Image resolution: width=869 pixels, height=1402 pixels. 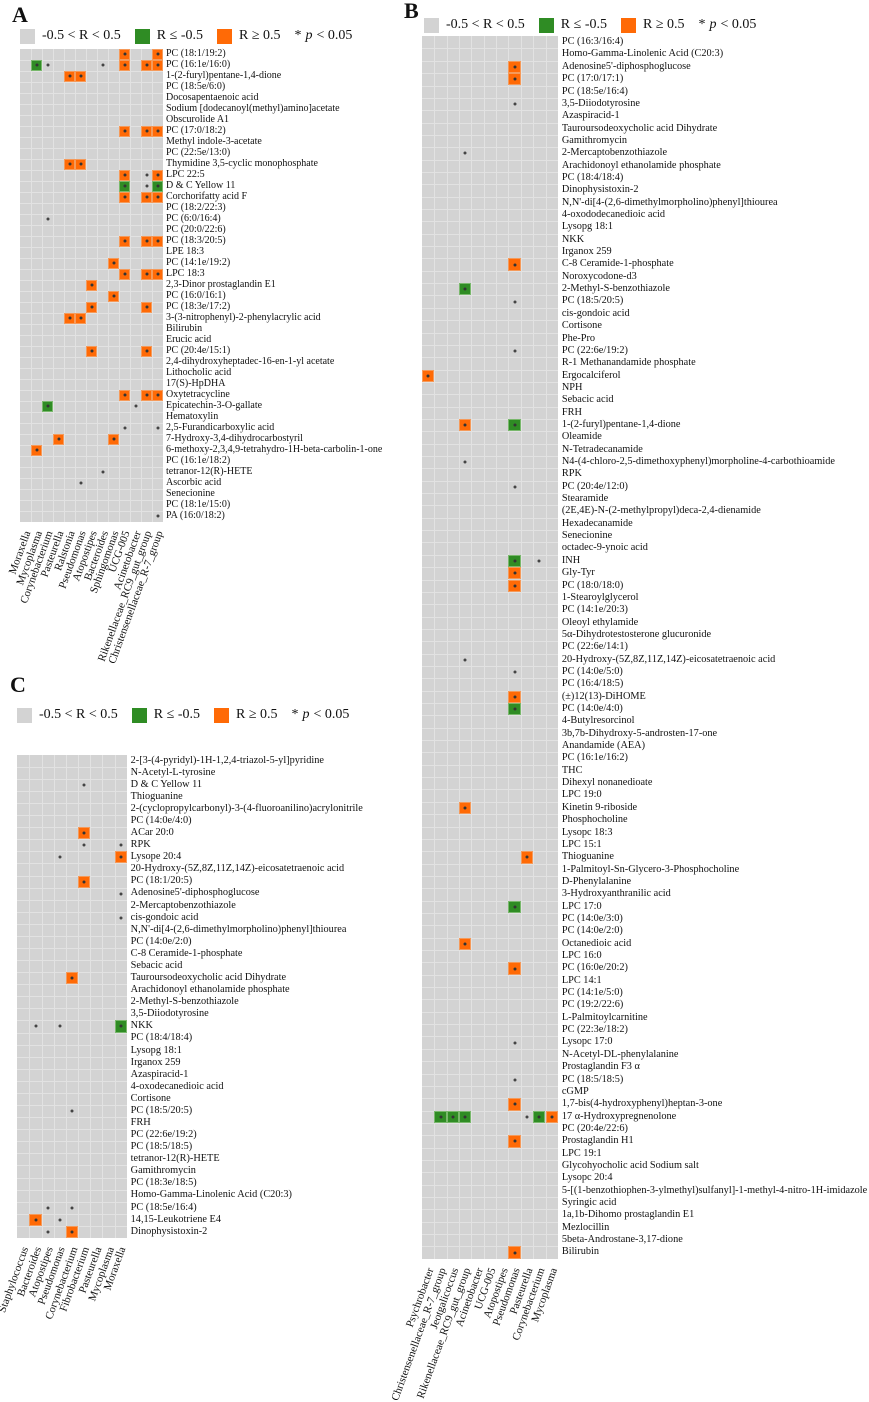 I want to click on row-label: Mezlocillin, so click(x=585, y=1227).